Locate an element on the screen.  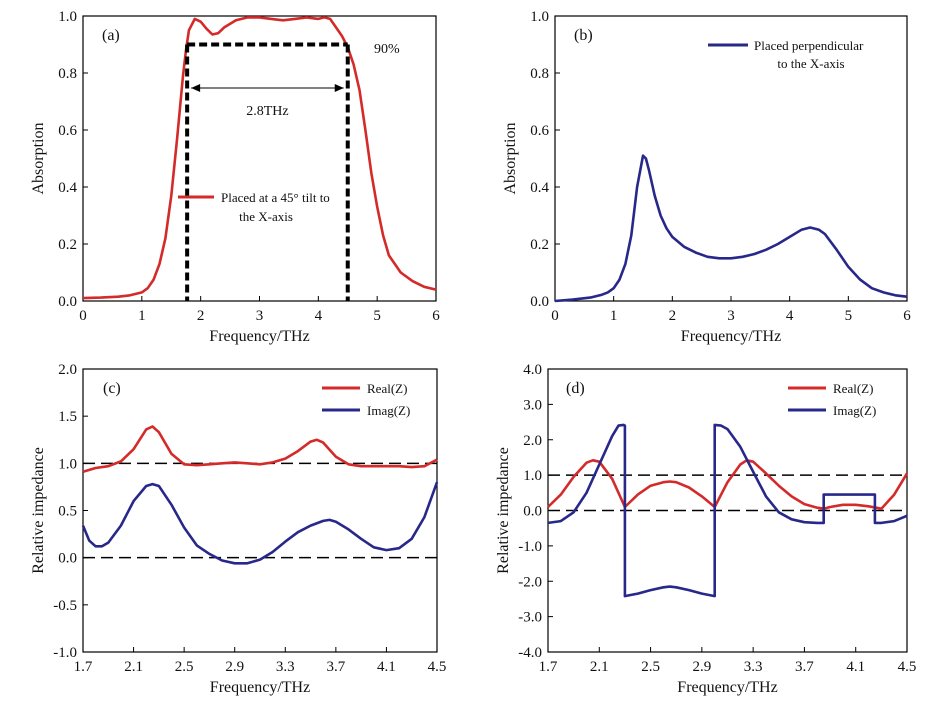
legend-label: Placed at a 45° tilt to is located at coordinates (275, 197).